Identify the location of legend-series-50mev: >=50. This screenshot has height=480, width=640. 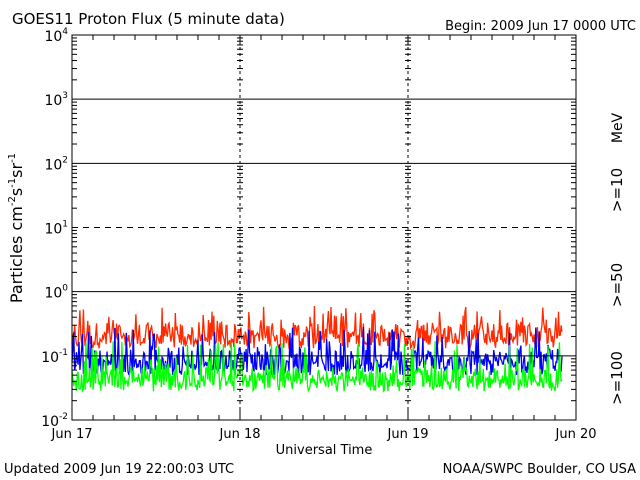
(617, 285).